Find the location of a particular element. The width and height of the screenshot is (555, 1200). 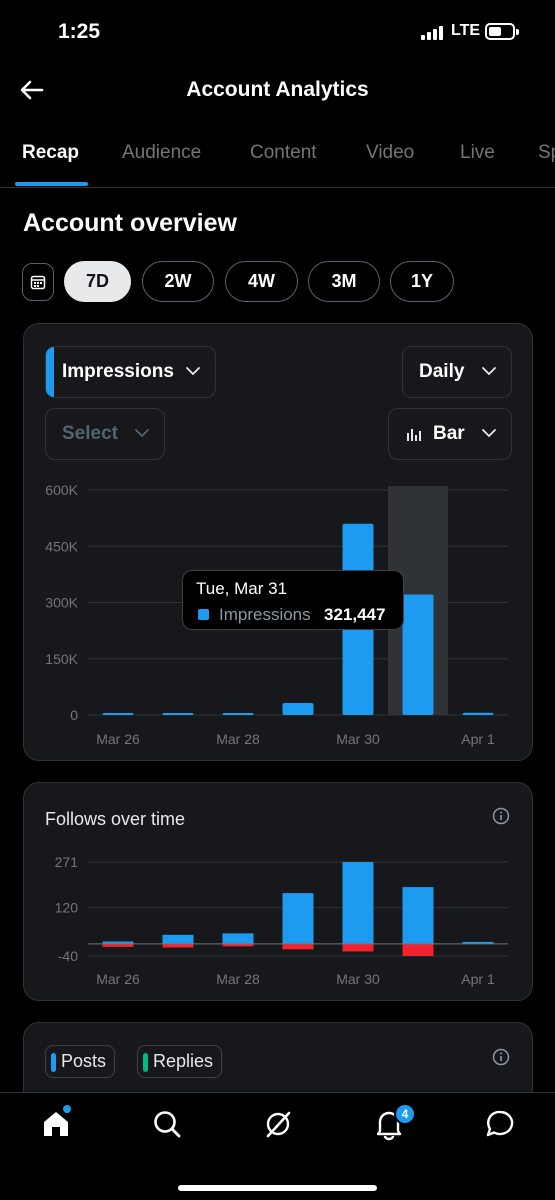

signal-icon is located at coordinates (433, 33).